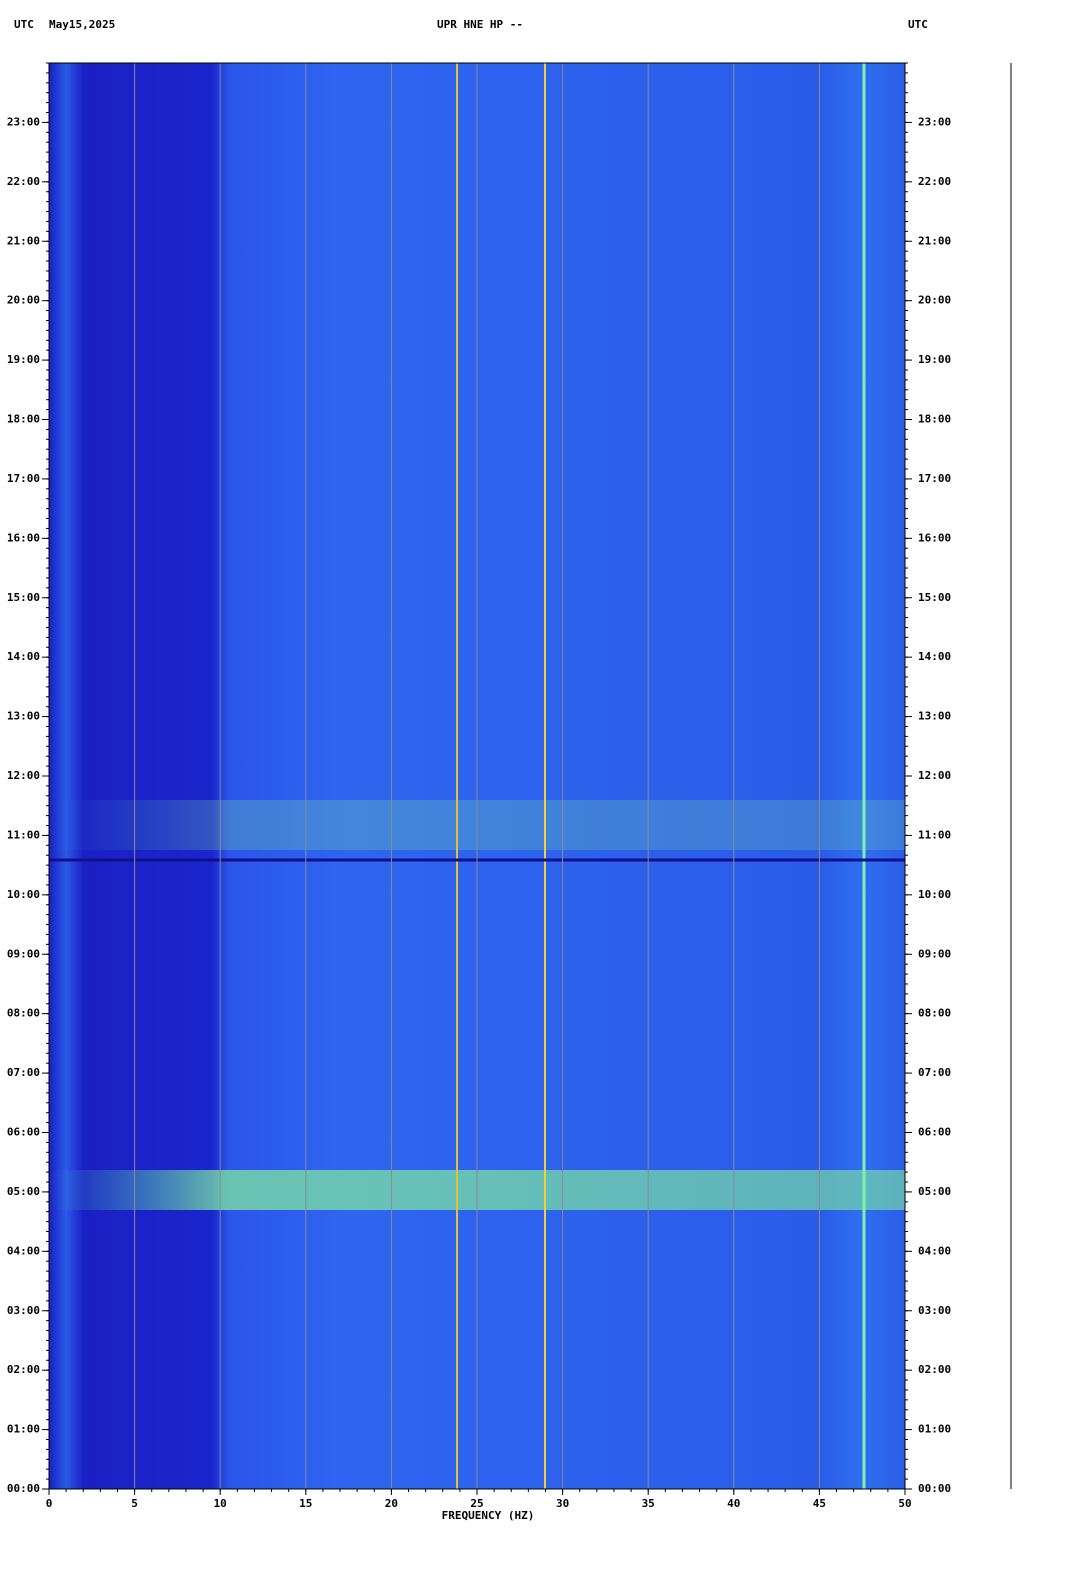  Describe the element at coordinates (488, 1515) in the screenshot. I see `x-axis-label: FREQUENCY (HZ)` at that location.